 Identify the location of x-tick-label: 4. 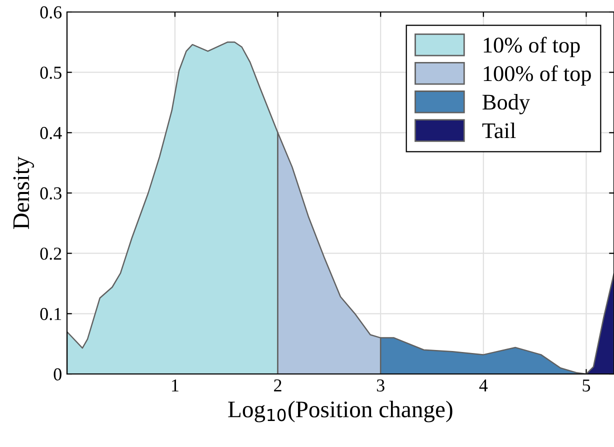
(483, 386).